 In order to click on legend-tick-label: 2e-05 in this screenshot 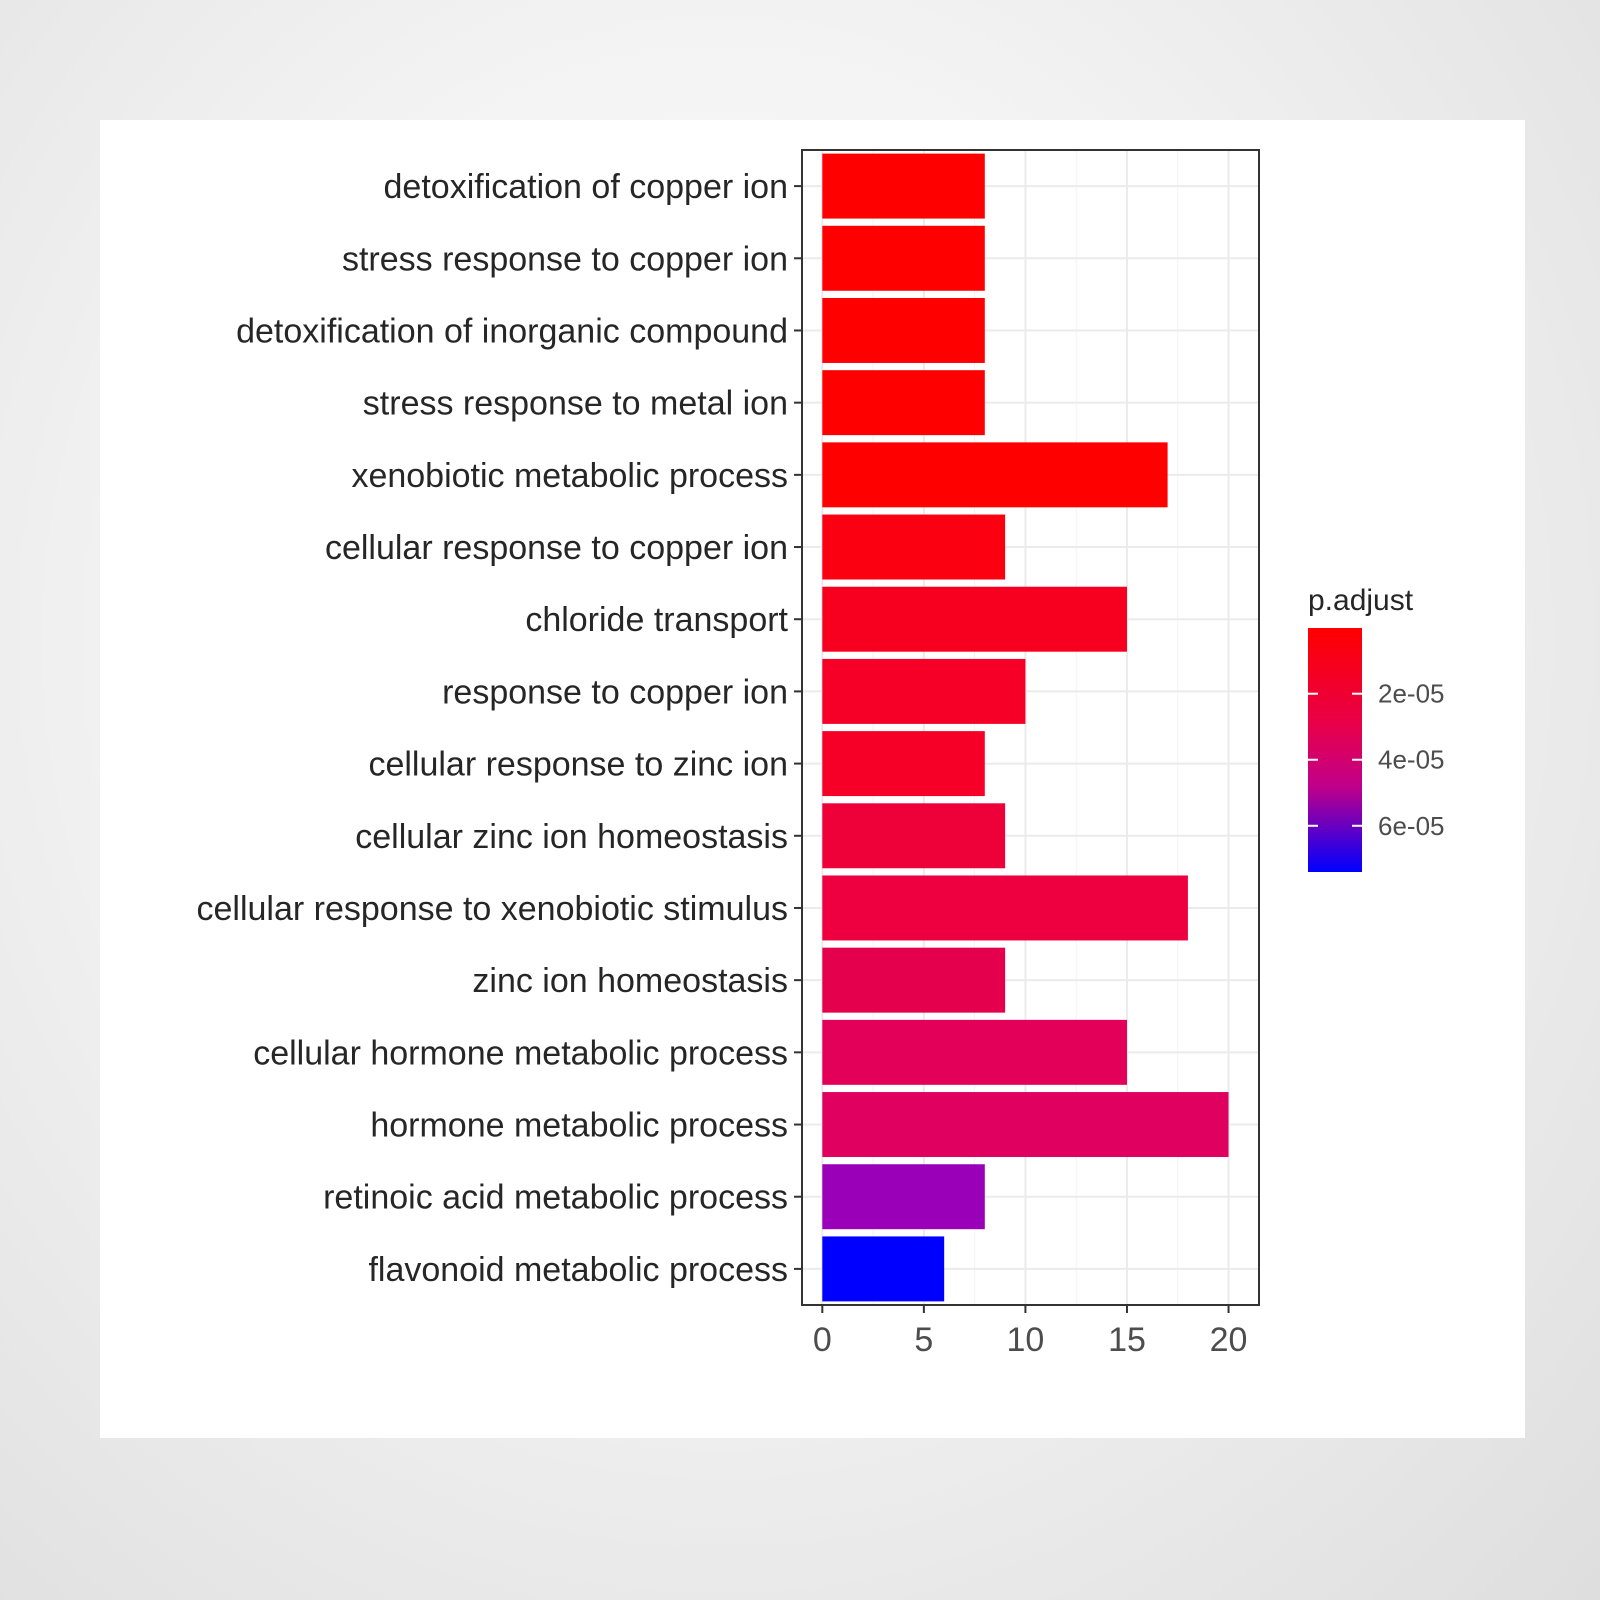, I will do `click(1411, 694)`.